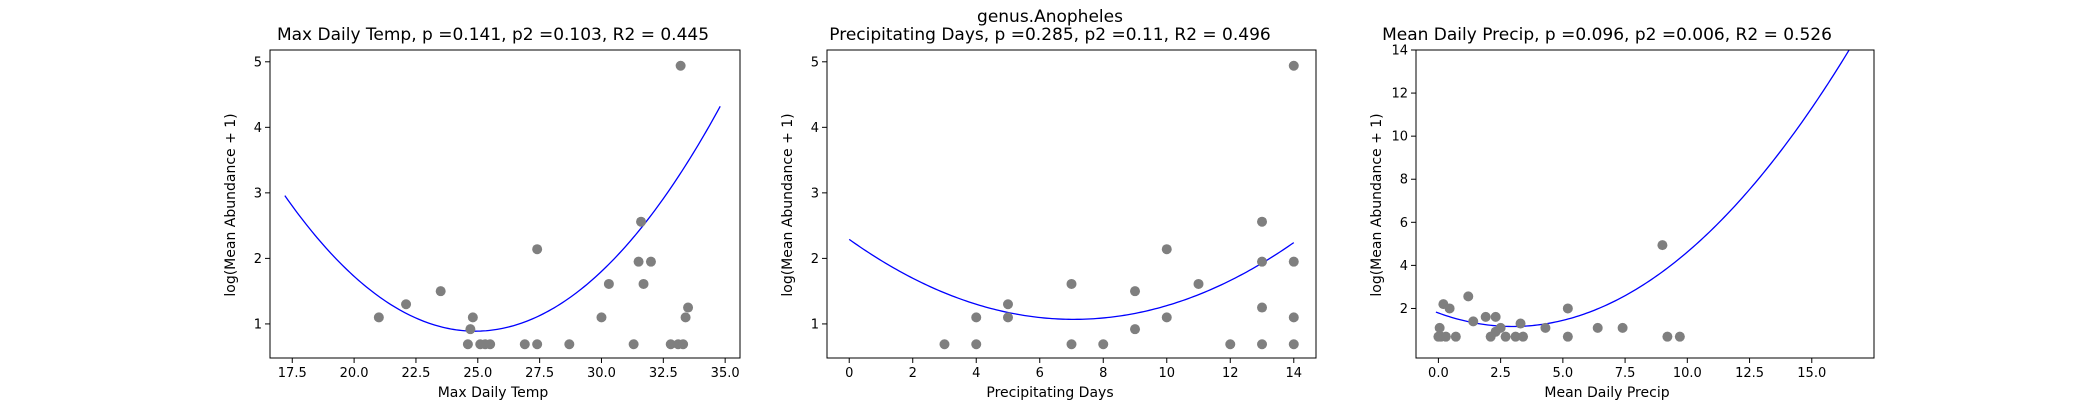 The height and width of the screenshot is (400, 2100). Describe the element at coordinates (1625, 373) in the screenshot. I see `x-tick-label: 7.5` at that location.